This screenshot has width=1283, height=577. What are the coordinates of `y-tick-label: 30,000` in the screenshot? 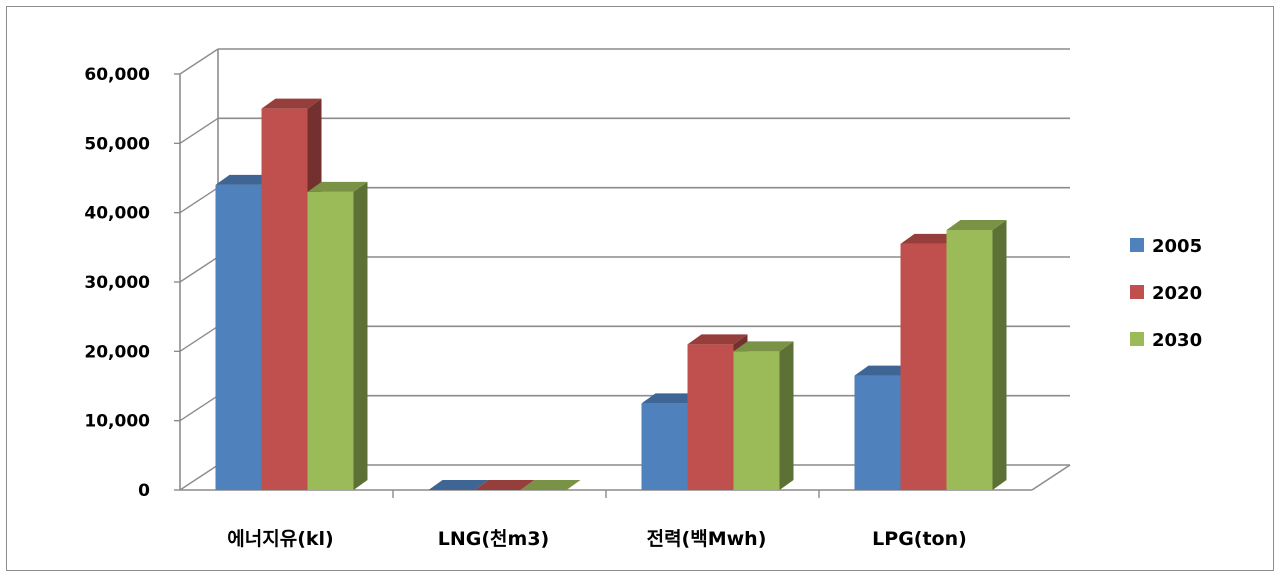 It's located at (117, 283).